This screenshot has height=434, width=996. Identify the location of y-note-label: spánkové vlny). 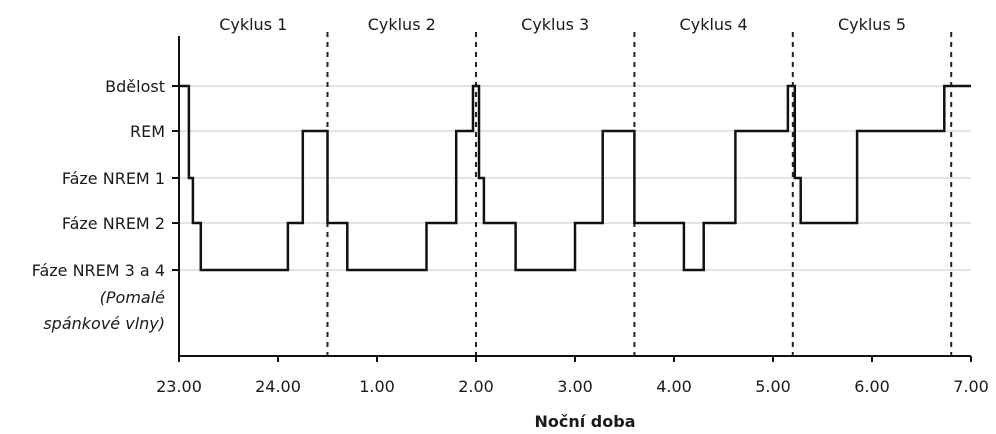
(104, 323).